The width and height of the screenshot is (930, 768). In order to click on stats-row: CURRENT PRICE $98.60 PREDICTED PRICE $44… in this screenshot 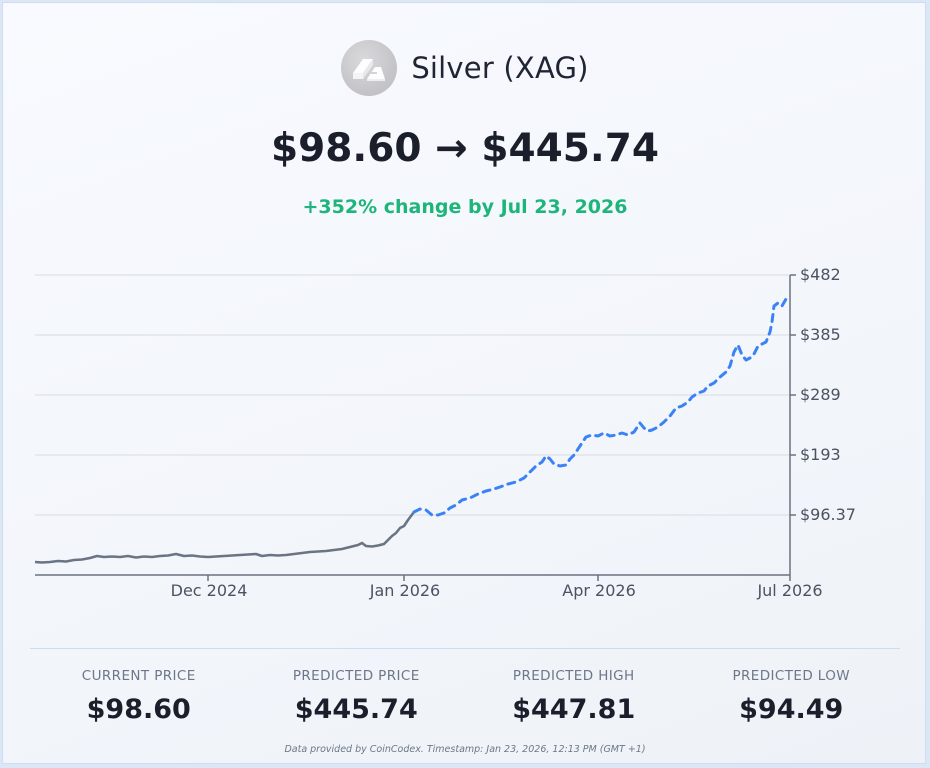, I will do `click(465, 696)`.